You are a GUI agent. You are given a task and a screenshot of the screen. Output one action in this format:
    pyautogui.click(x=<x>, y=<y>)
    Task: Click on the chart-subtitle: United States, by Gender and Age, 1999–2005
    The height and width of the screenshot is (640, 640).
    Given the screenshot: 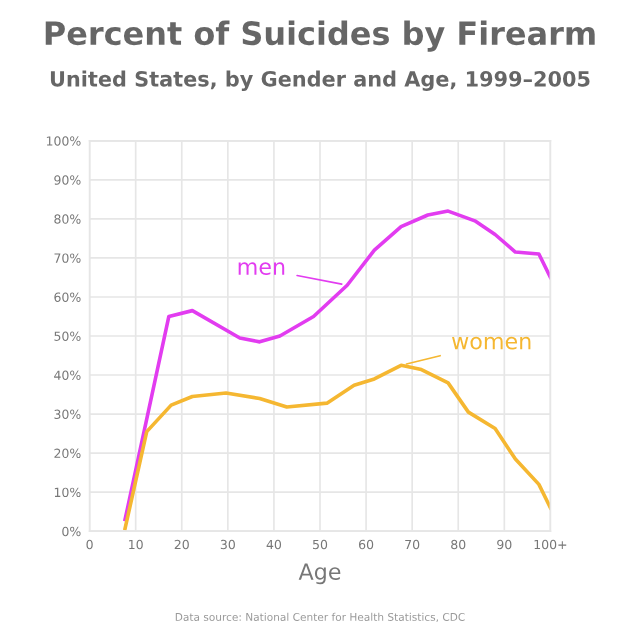 What is the action you would take?
    pyautogui.click(x=320, y=80)
    